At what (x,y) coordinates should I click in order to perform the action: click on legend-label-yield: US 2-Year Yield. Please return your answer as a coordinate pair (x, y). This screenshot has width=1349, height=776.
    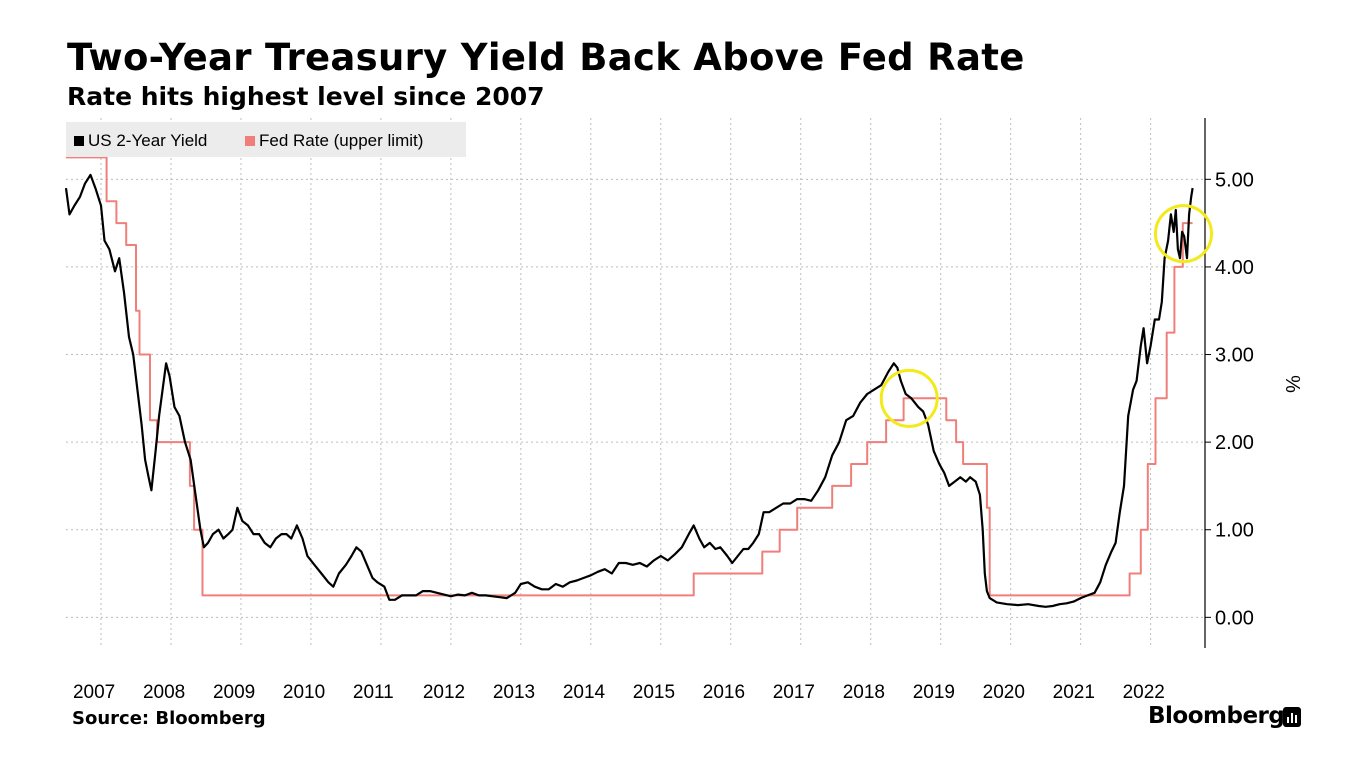
    Looking at the image, I should click on (148, 140).